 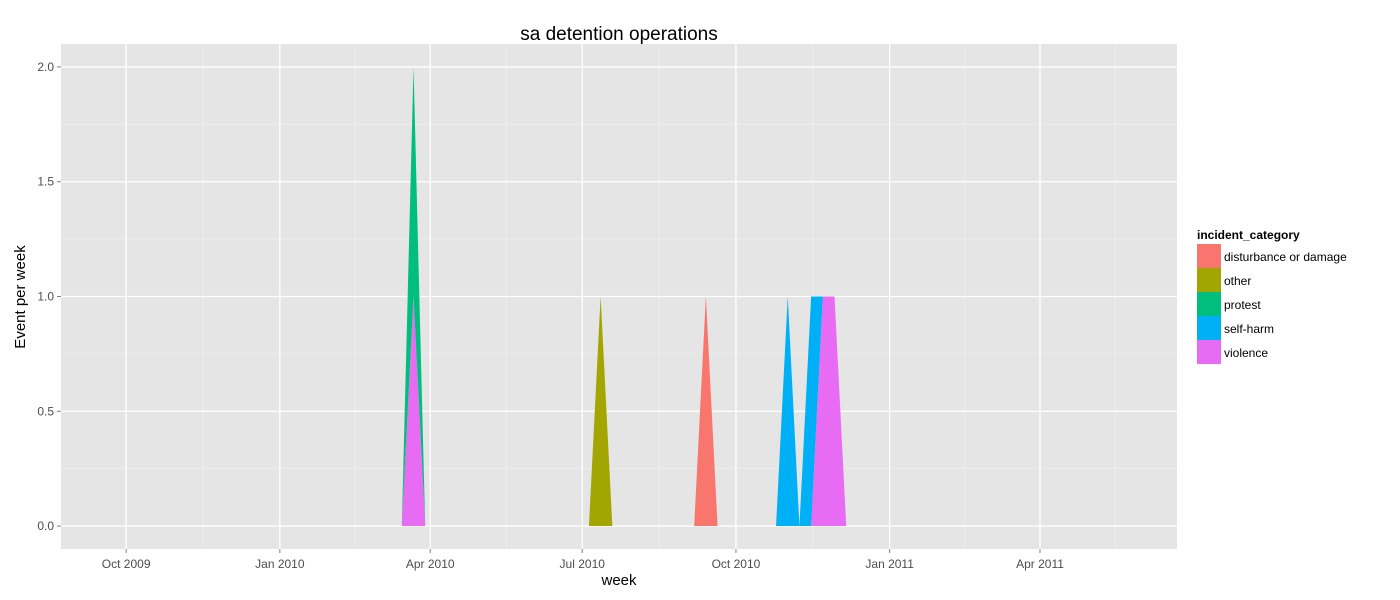 I want to click on x-tick-label: Apr 2010, so click(x=430, y=564).